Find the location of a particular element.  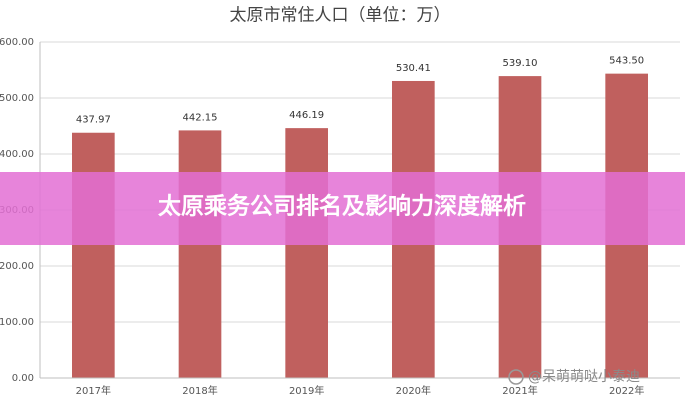

y-tick-label: 200.00 is located at coordinates (17, 266).